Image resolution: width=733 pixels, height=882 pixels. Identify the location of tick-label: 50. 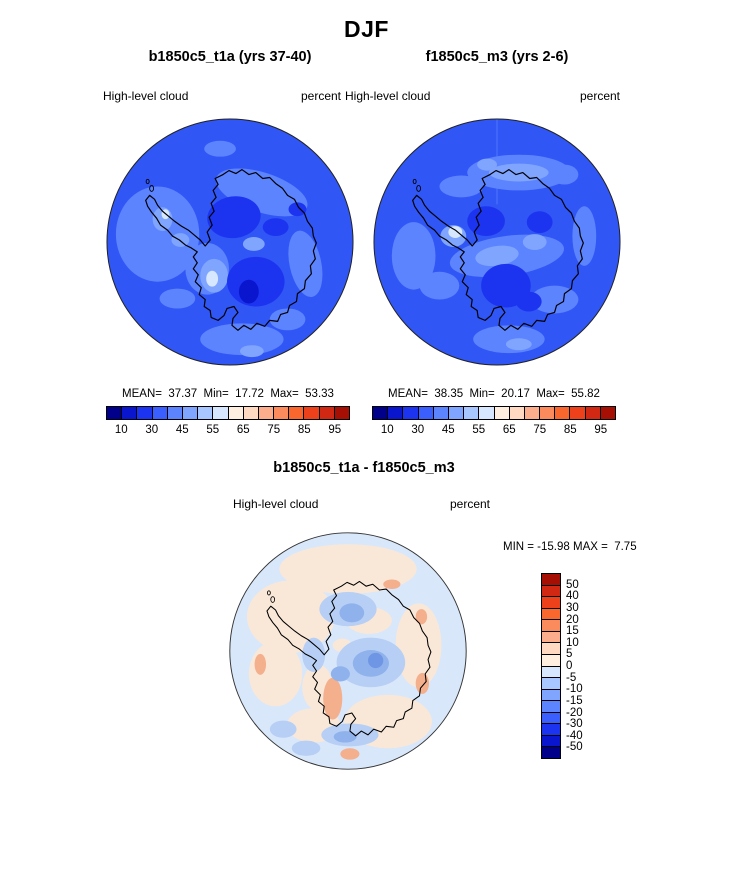
(572, 584).